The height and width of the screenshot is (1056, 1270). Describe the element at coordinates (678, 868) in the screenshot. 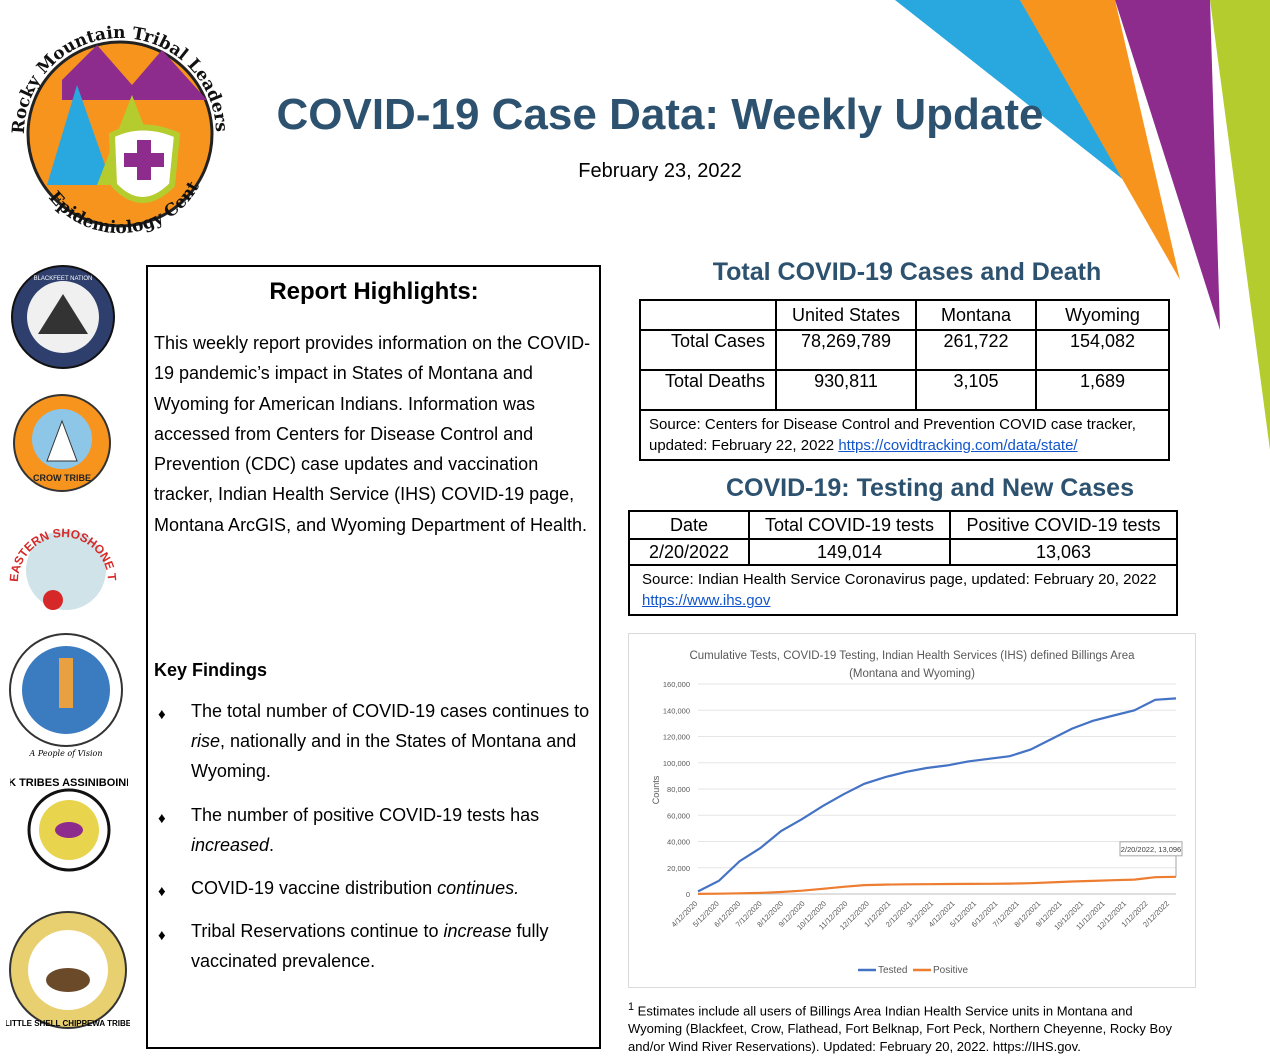

I see `chart-y-tick-label: 20,000` at that location.